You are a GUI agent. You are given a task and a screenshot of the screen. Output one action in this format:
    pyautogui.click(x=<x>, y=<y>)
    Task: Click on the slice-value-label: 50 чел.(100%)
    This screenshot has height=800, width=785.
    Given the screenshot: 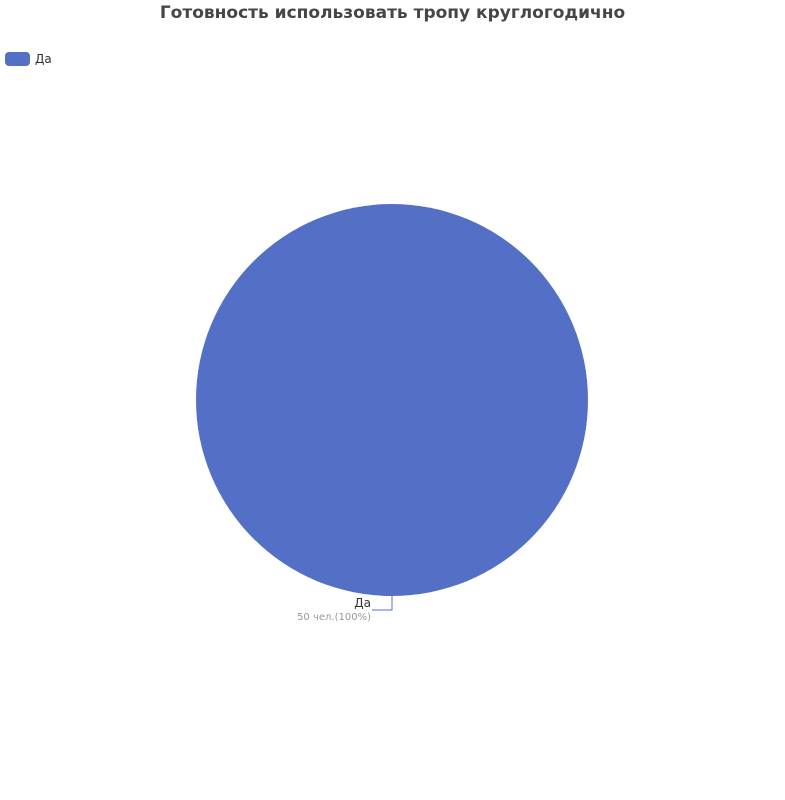 What is the action you would take?
    pyautogui.click(x=334, y=617)
    